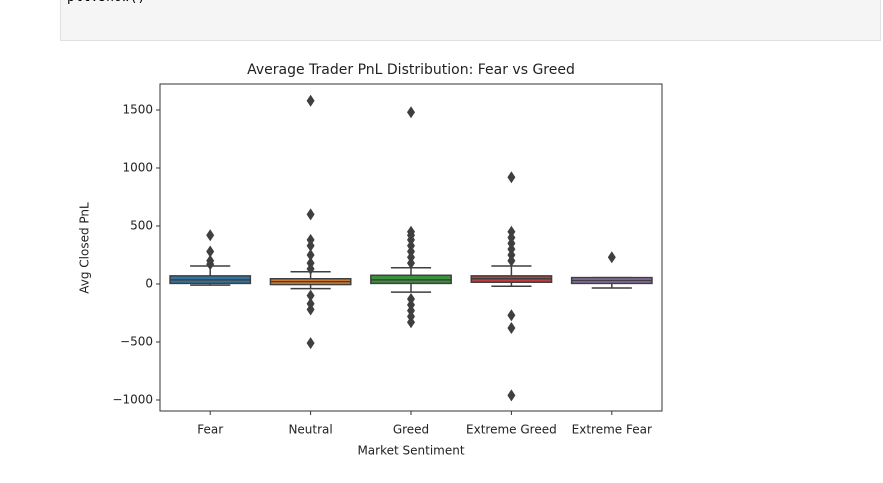 The height and width of the screenshot is (483, 883). I want to click on y-tick-label: 500, so click(141, 225).